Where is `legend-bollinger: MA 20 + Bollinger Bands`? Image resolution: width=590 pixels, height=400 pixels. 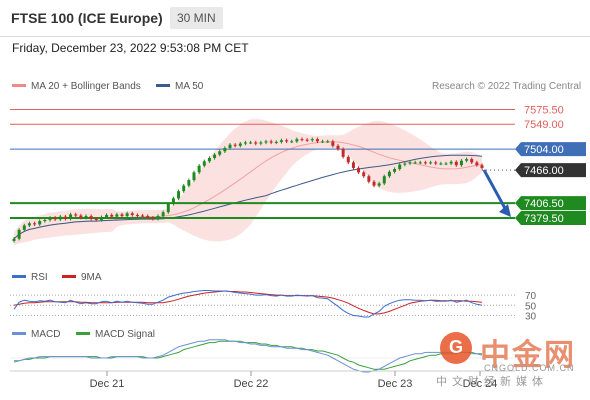
legend-bollinger: MA 20 + Bollinger Bands is located at coordinates (76, 86).